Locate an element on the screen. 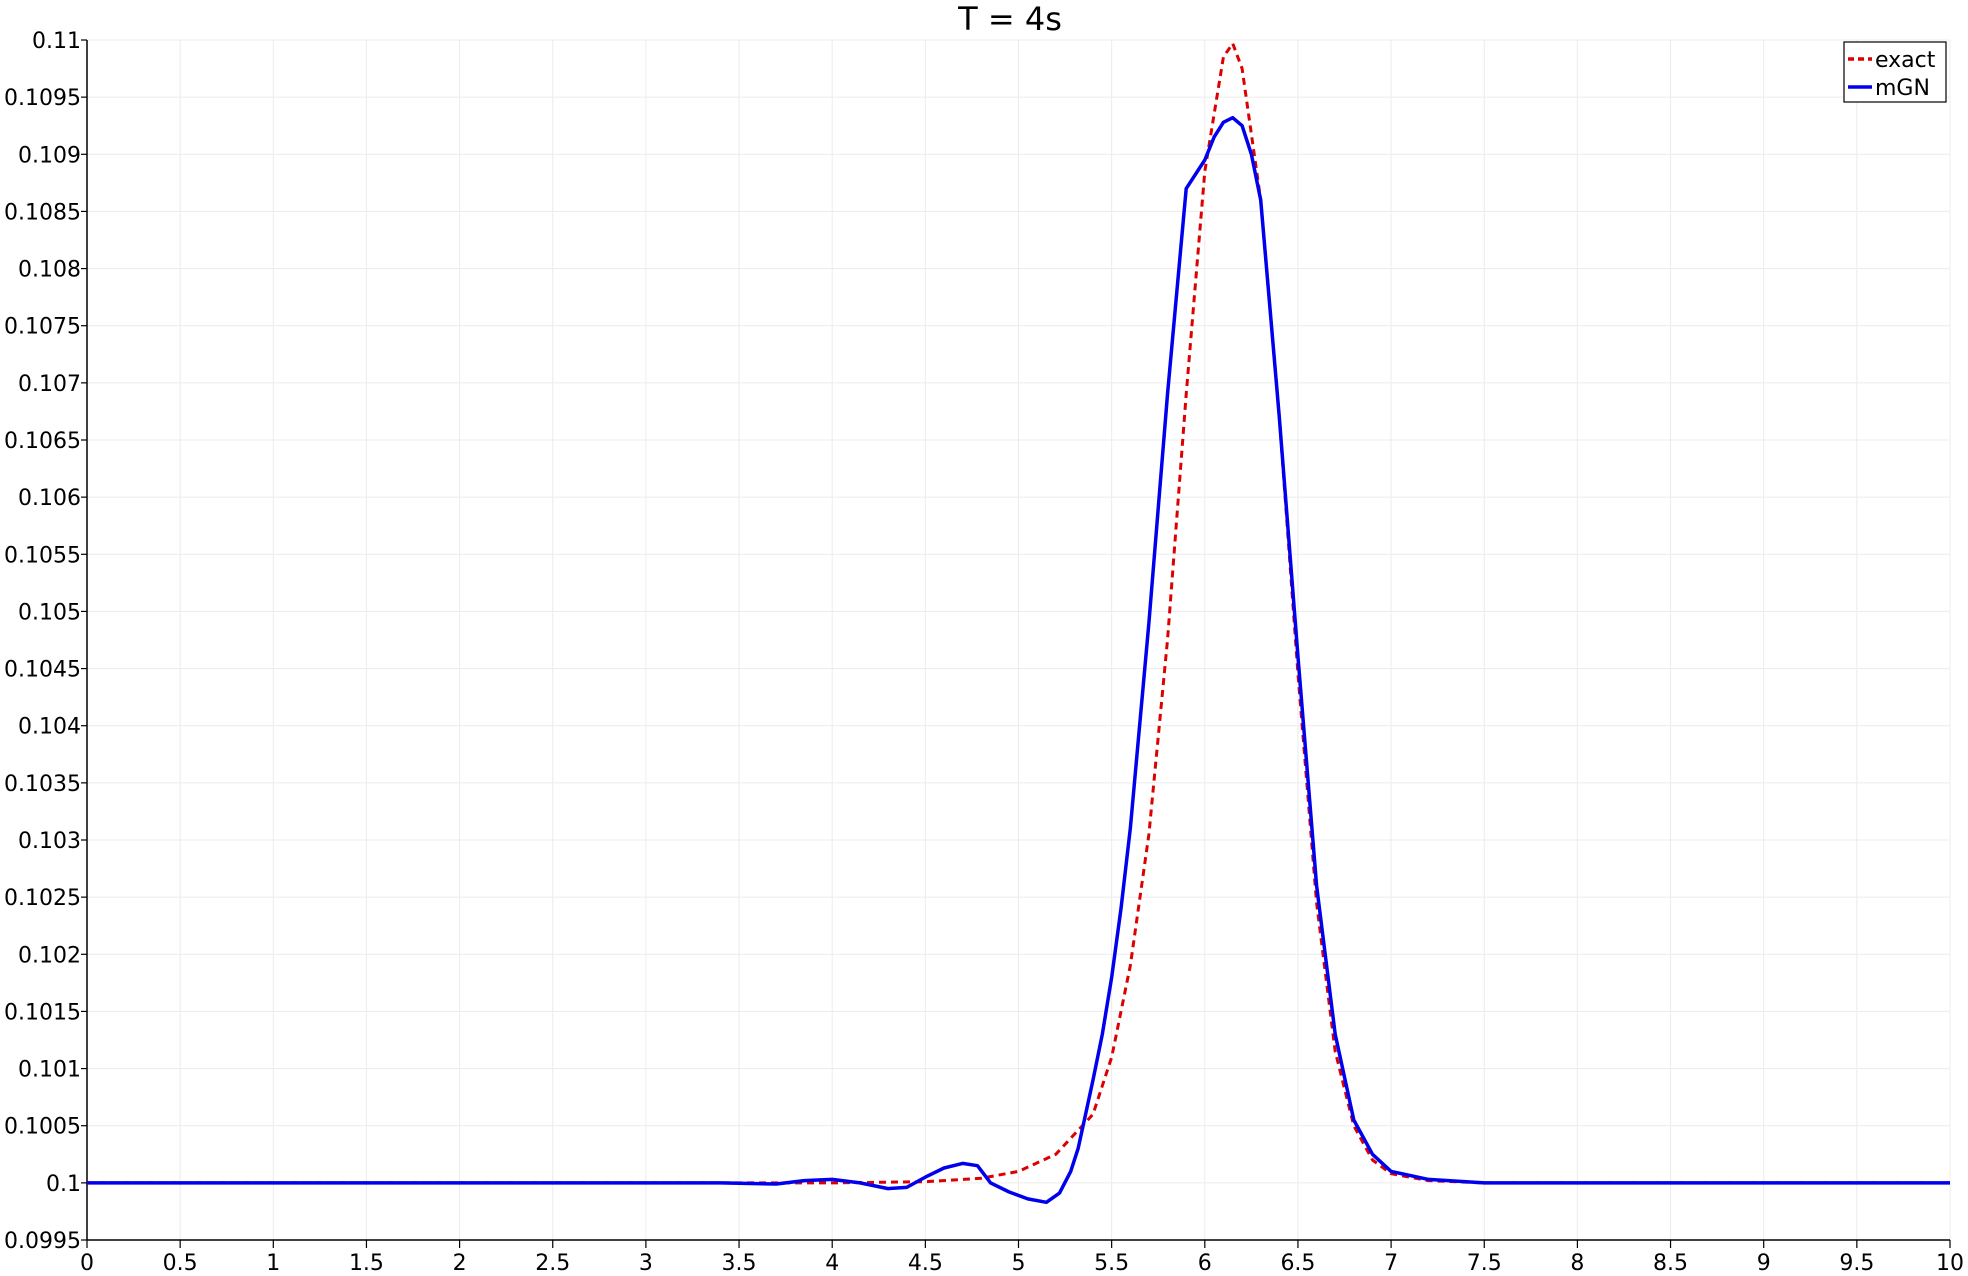  y-tick-label: 0.0995 is located at coordinates (42, 1241).